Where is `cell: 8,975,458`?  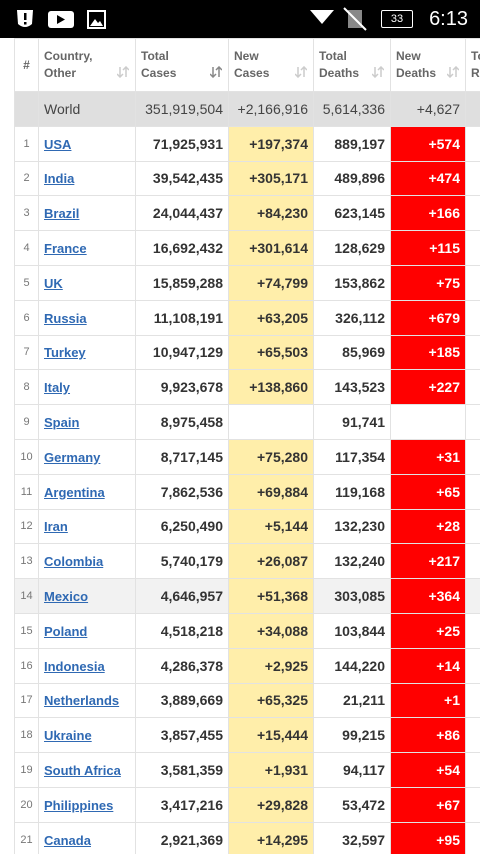
cell: 8,975,458 is located at coordinates (182, 422).